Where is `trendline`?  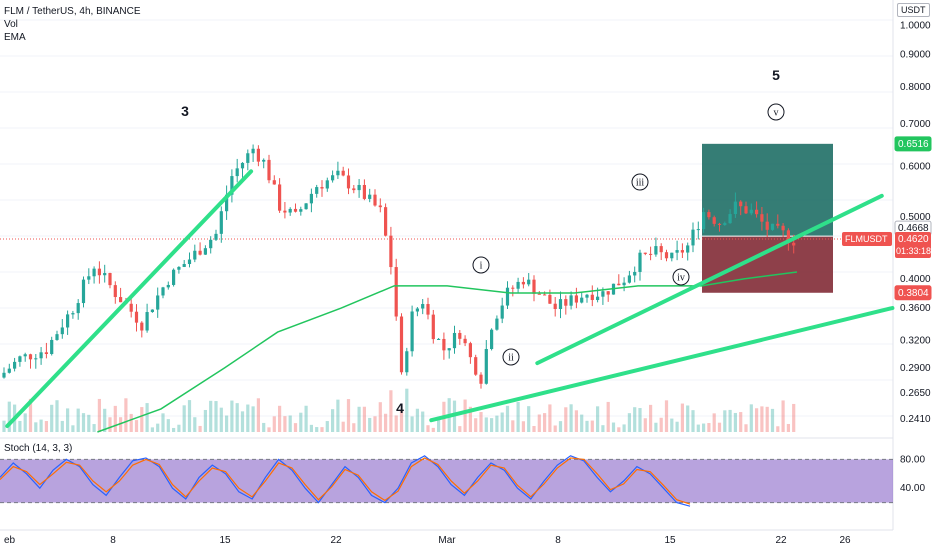 trendline is located at coordinates (662, 364).